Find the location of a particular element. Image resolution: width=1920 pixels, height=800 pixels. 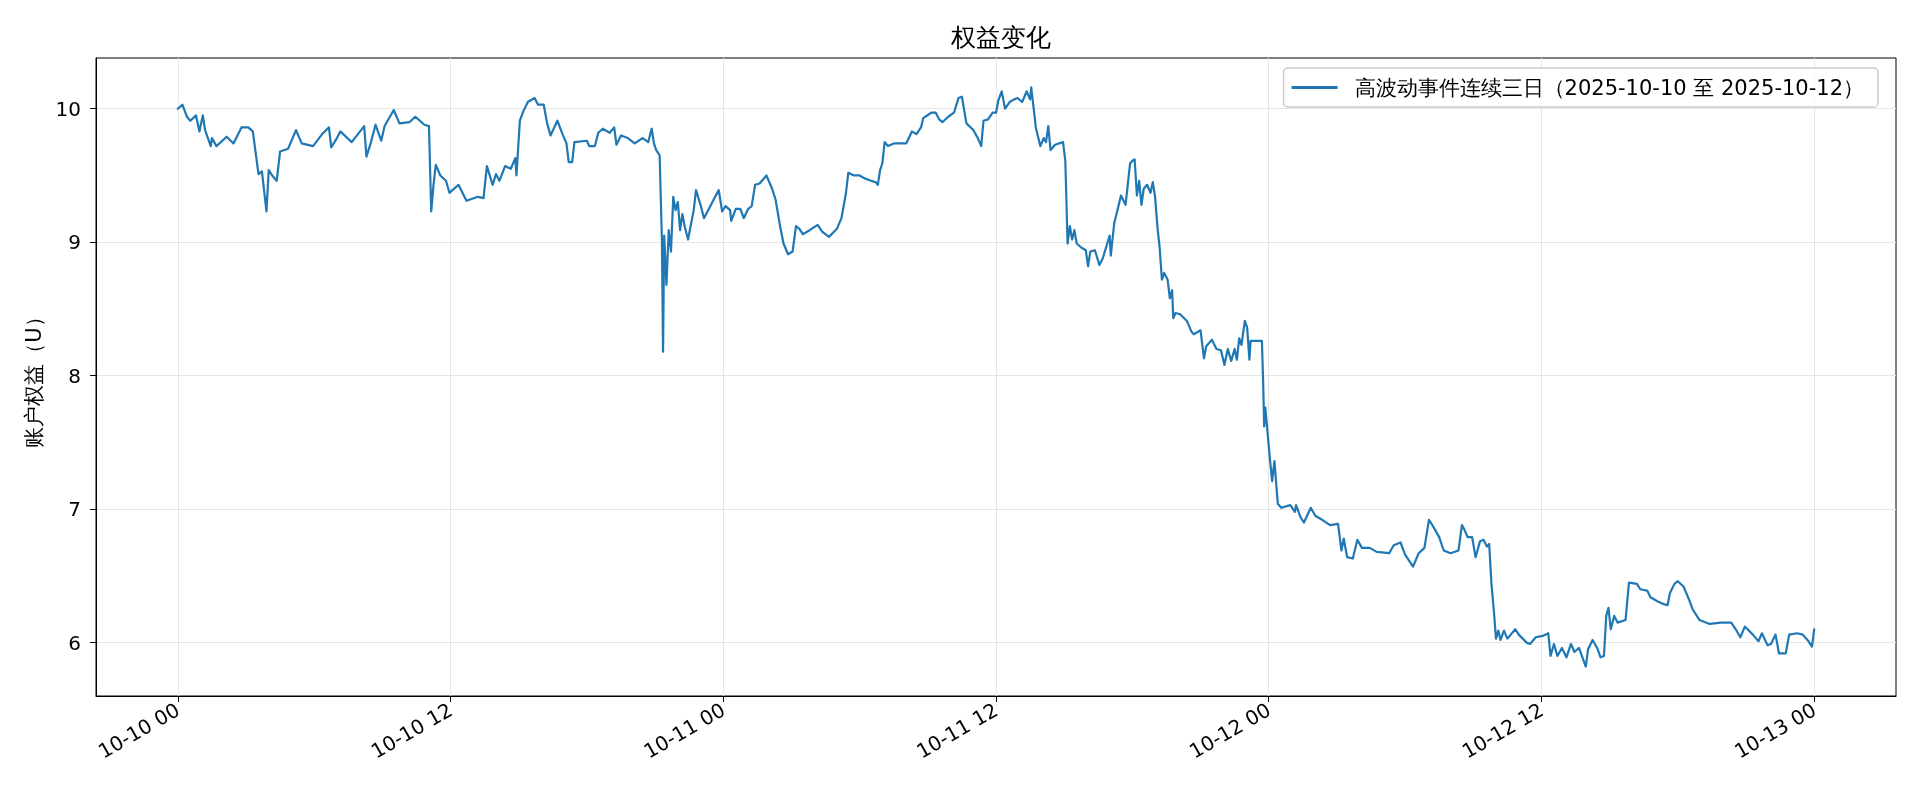

y-tick-label: 10 is located at coordinates (68, 108).